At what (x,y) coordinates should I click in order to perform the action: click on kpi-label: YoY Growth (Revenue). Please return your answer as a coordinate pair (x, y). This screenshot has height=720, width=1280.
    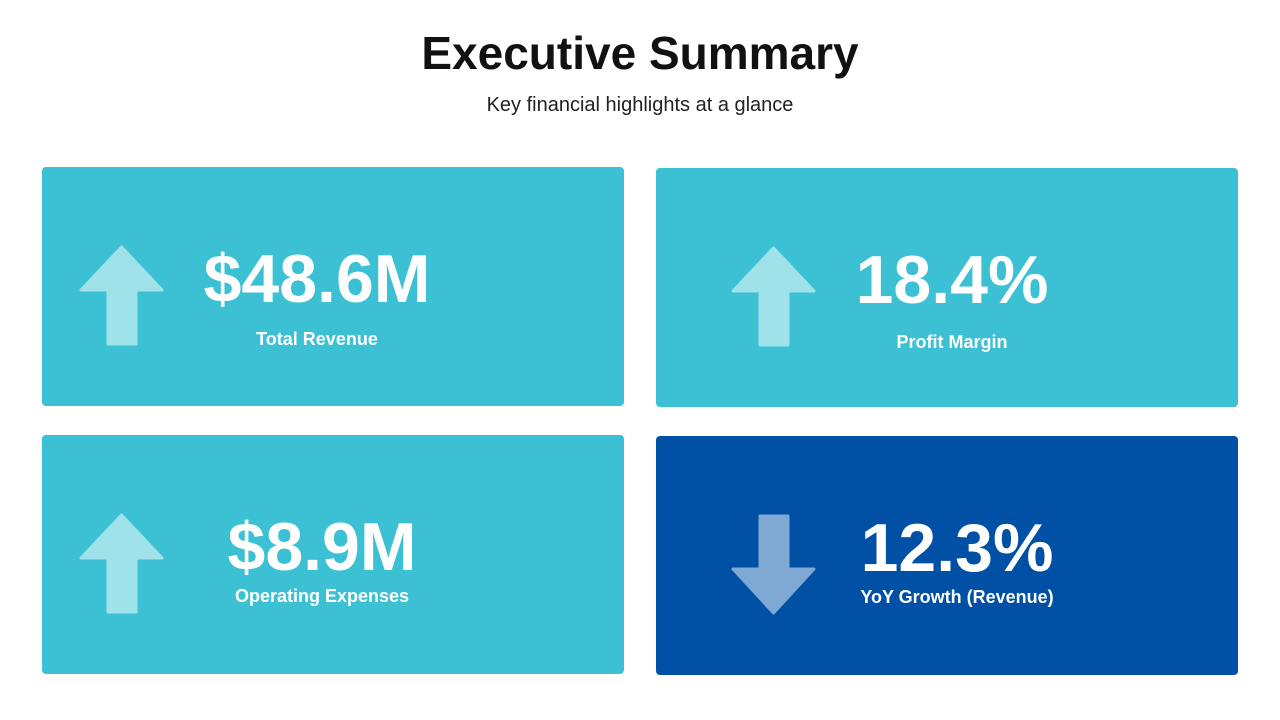
    Looking at the image, I should click on (957, 597).